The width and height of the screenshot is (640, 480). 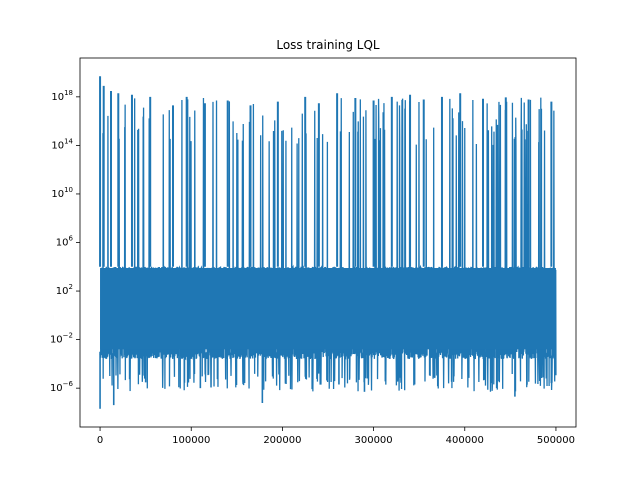 I want to click on x-axis: 0 100000 200000 300000 400000 500000, so click(x=336, y=436).